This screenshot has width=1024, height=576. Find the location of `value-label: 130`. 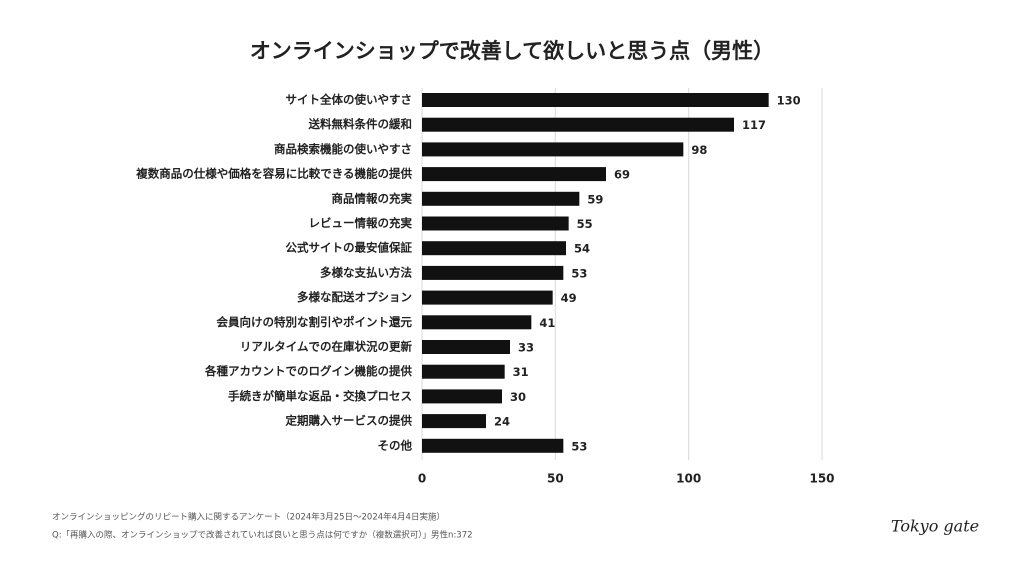

value-label: 130 is located at coordinates (789, 101).